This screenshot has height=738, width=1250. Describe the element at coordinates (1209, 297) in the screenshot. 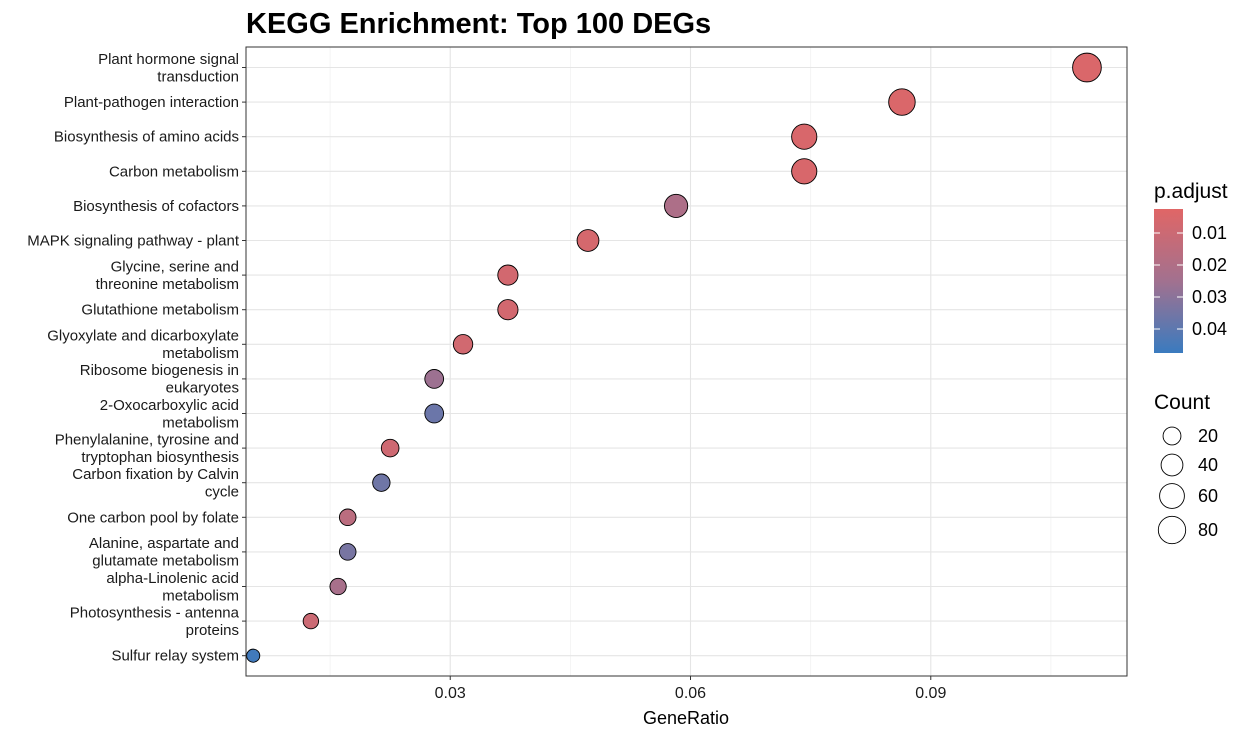

I see `color-legend-label: 0.03` at that location.